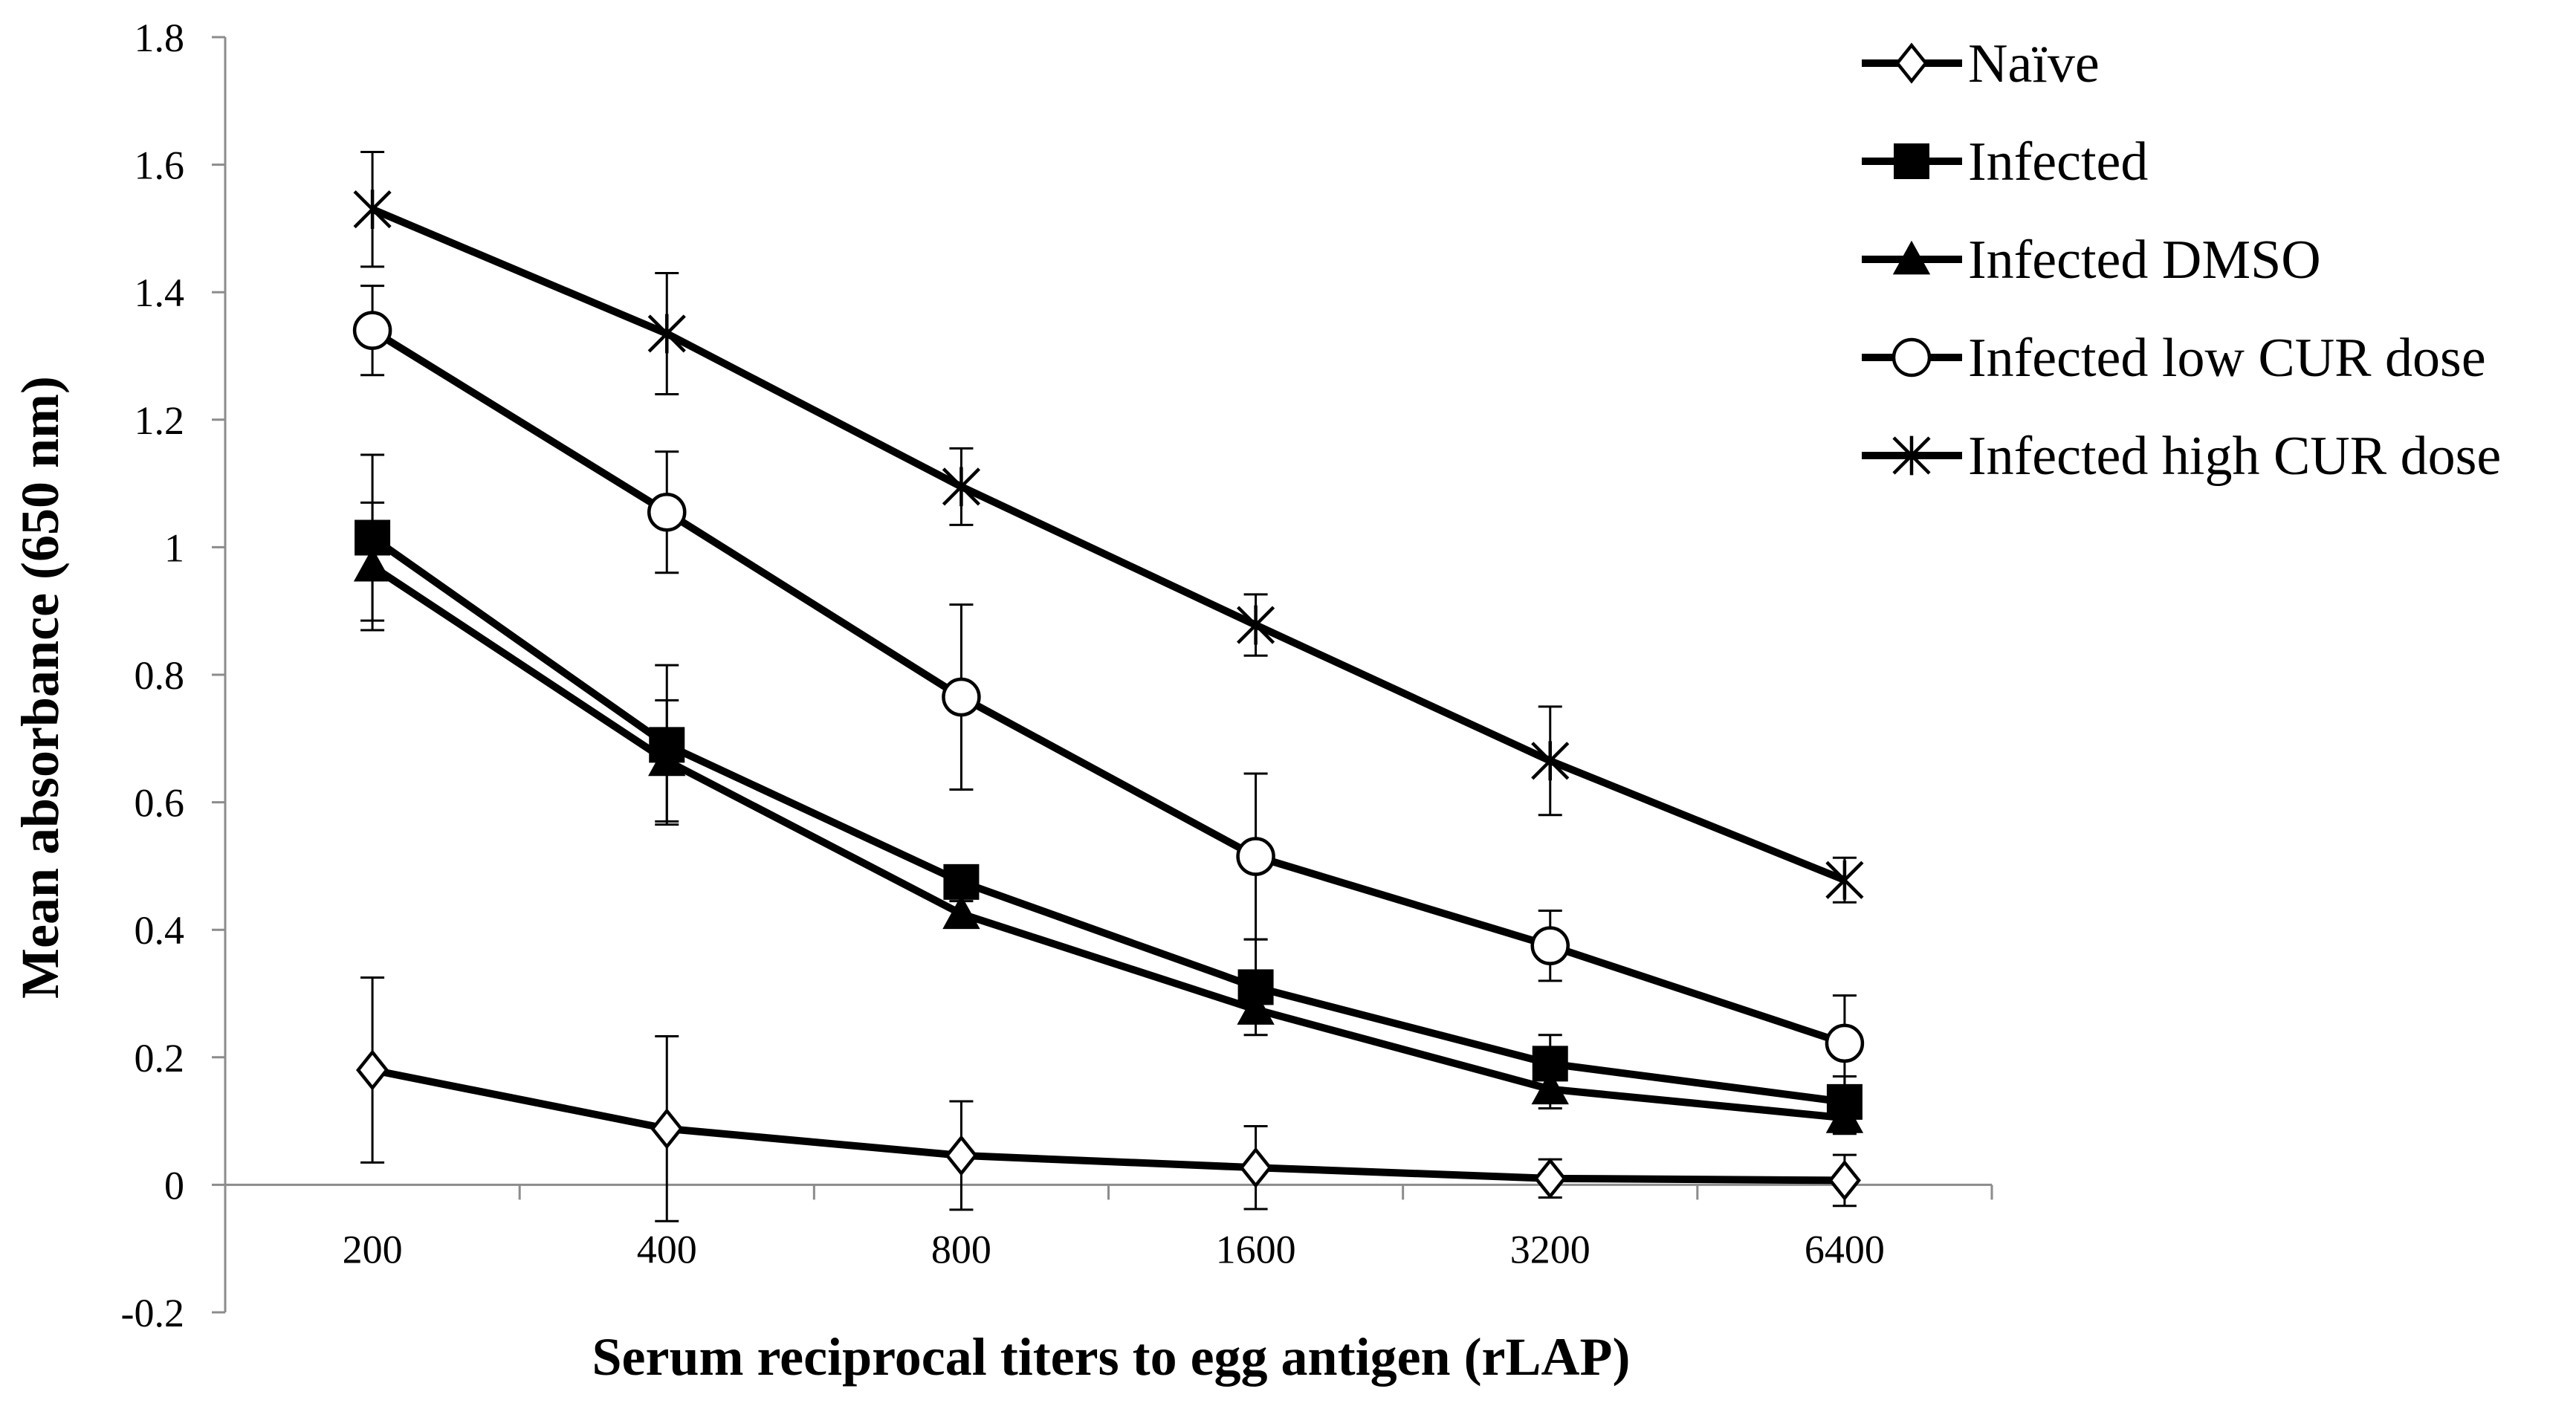  Describe the element at coordinates (160, 165) in the screenshot. I see `y-tick-label: 1.6` at that location.